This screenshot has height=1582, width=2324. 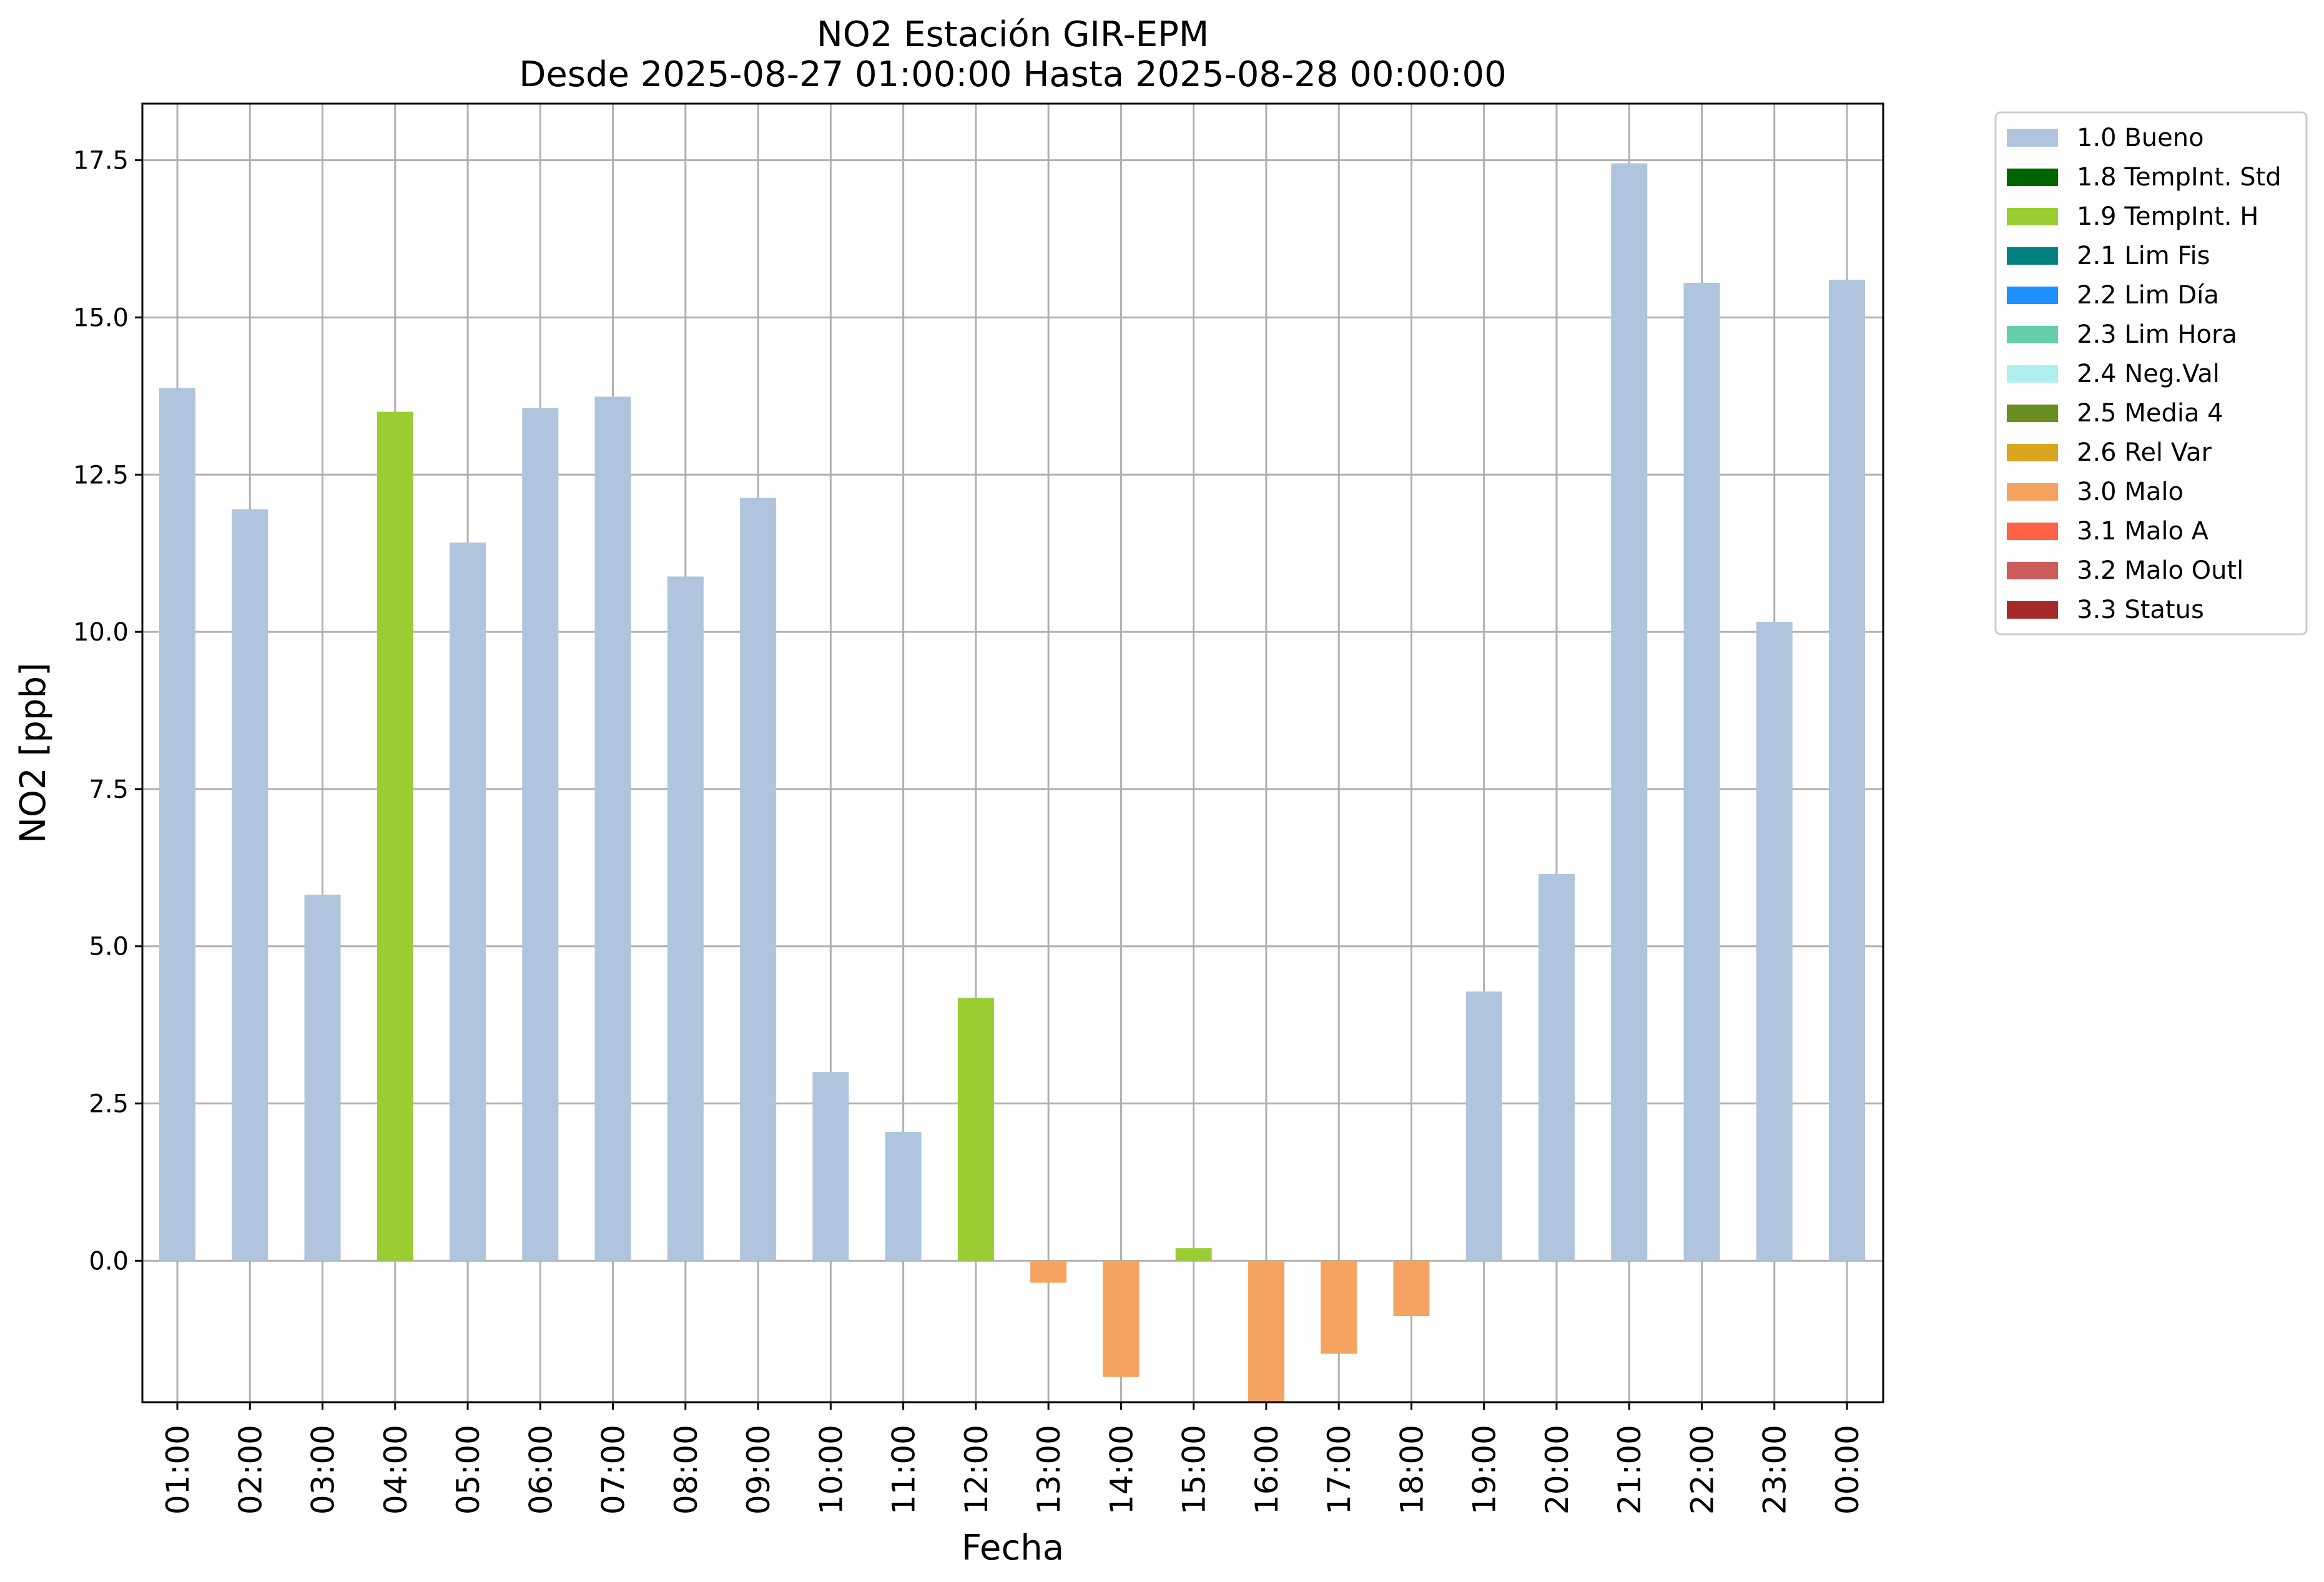 I want to click on y-tick-label: 2.5, so click(x=109, y=1104).